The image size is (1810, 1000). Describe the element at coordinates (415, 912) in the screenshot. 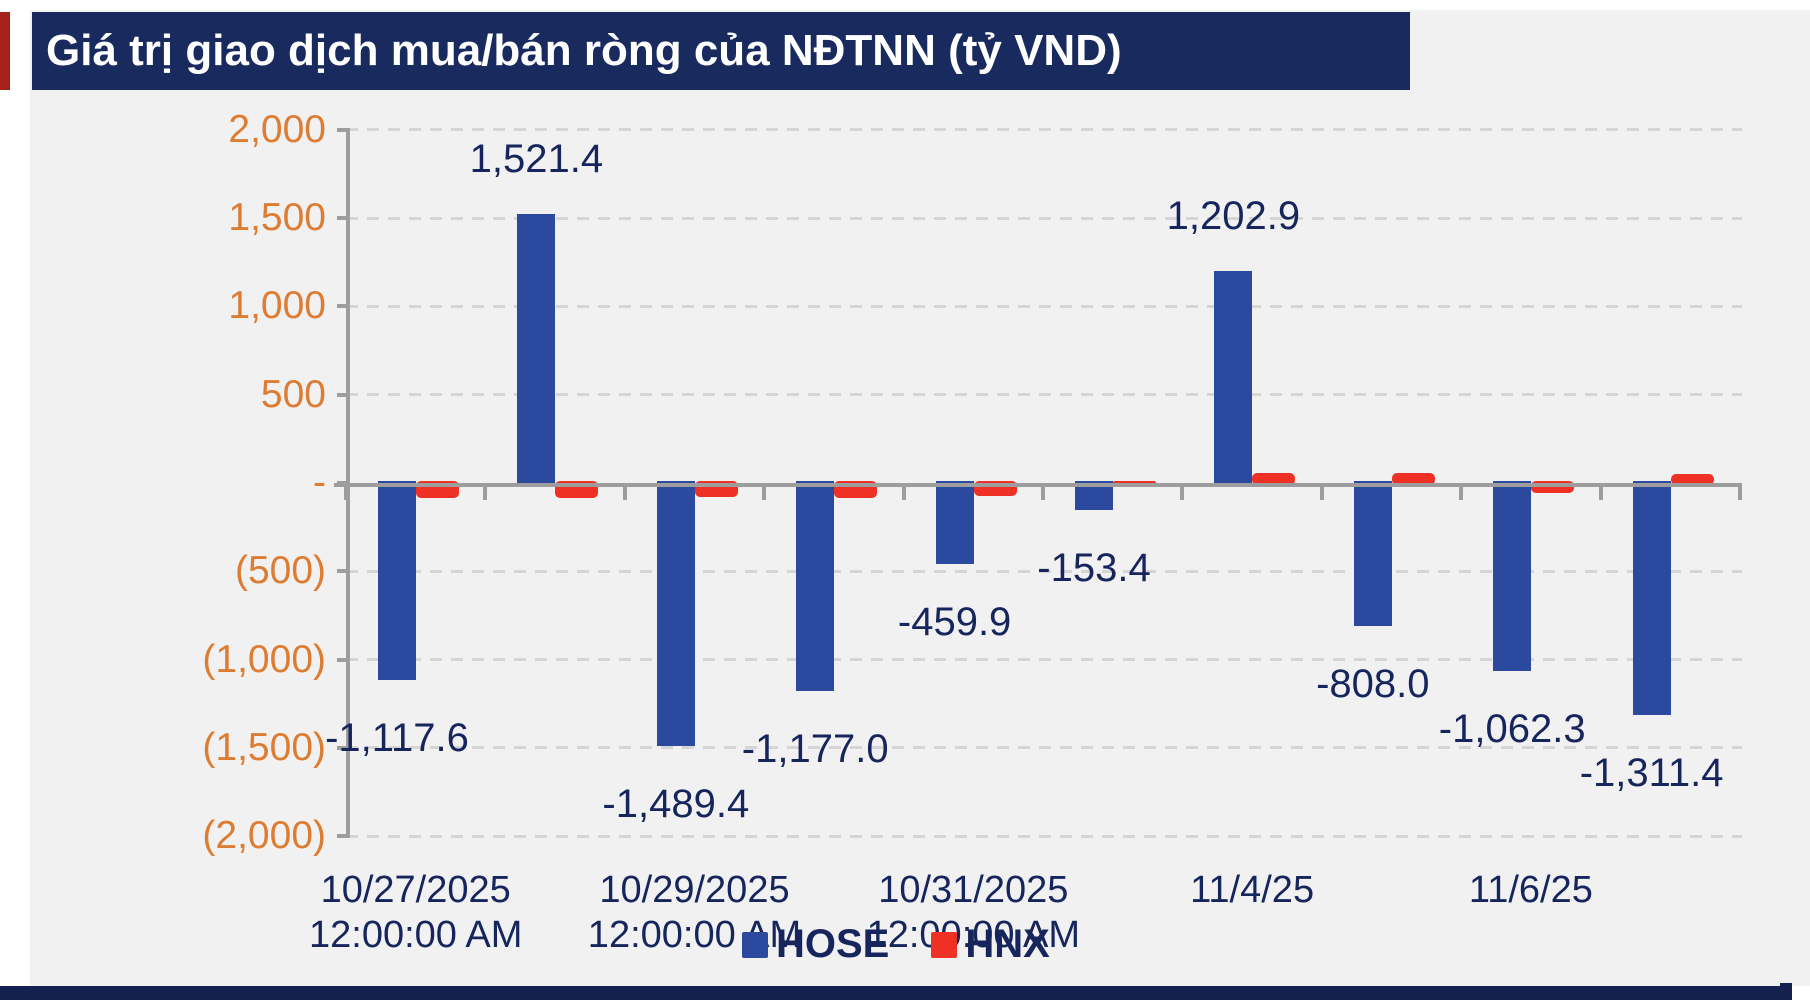

I see `x-axis-tick-label: 10/27/2025 12:00:00 AM` at that location.